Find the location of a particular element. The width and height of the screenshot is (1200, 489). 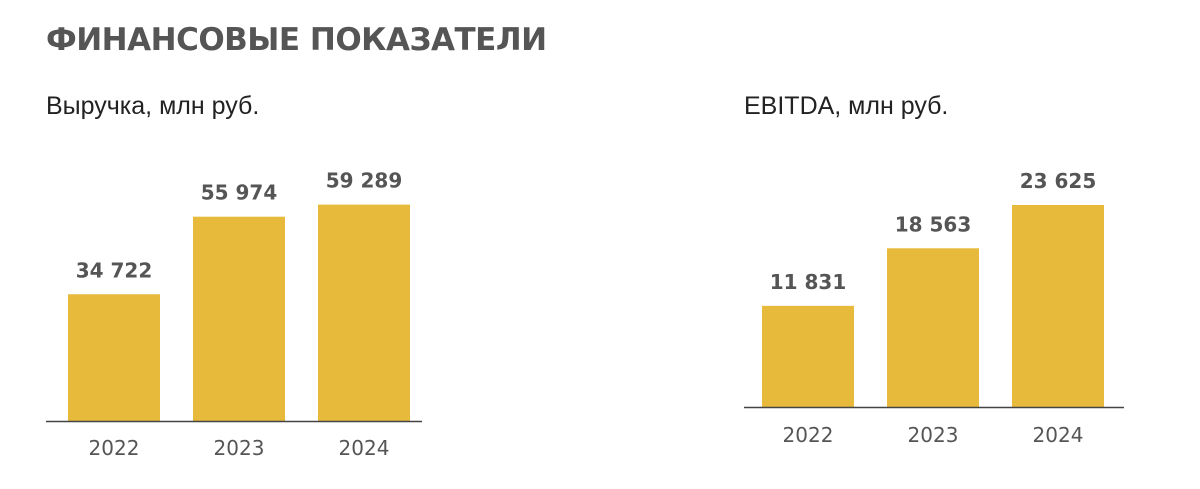

revenue-value-label-2022: 34 722 is located at coordinates (114, 270).